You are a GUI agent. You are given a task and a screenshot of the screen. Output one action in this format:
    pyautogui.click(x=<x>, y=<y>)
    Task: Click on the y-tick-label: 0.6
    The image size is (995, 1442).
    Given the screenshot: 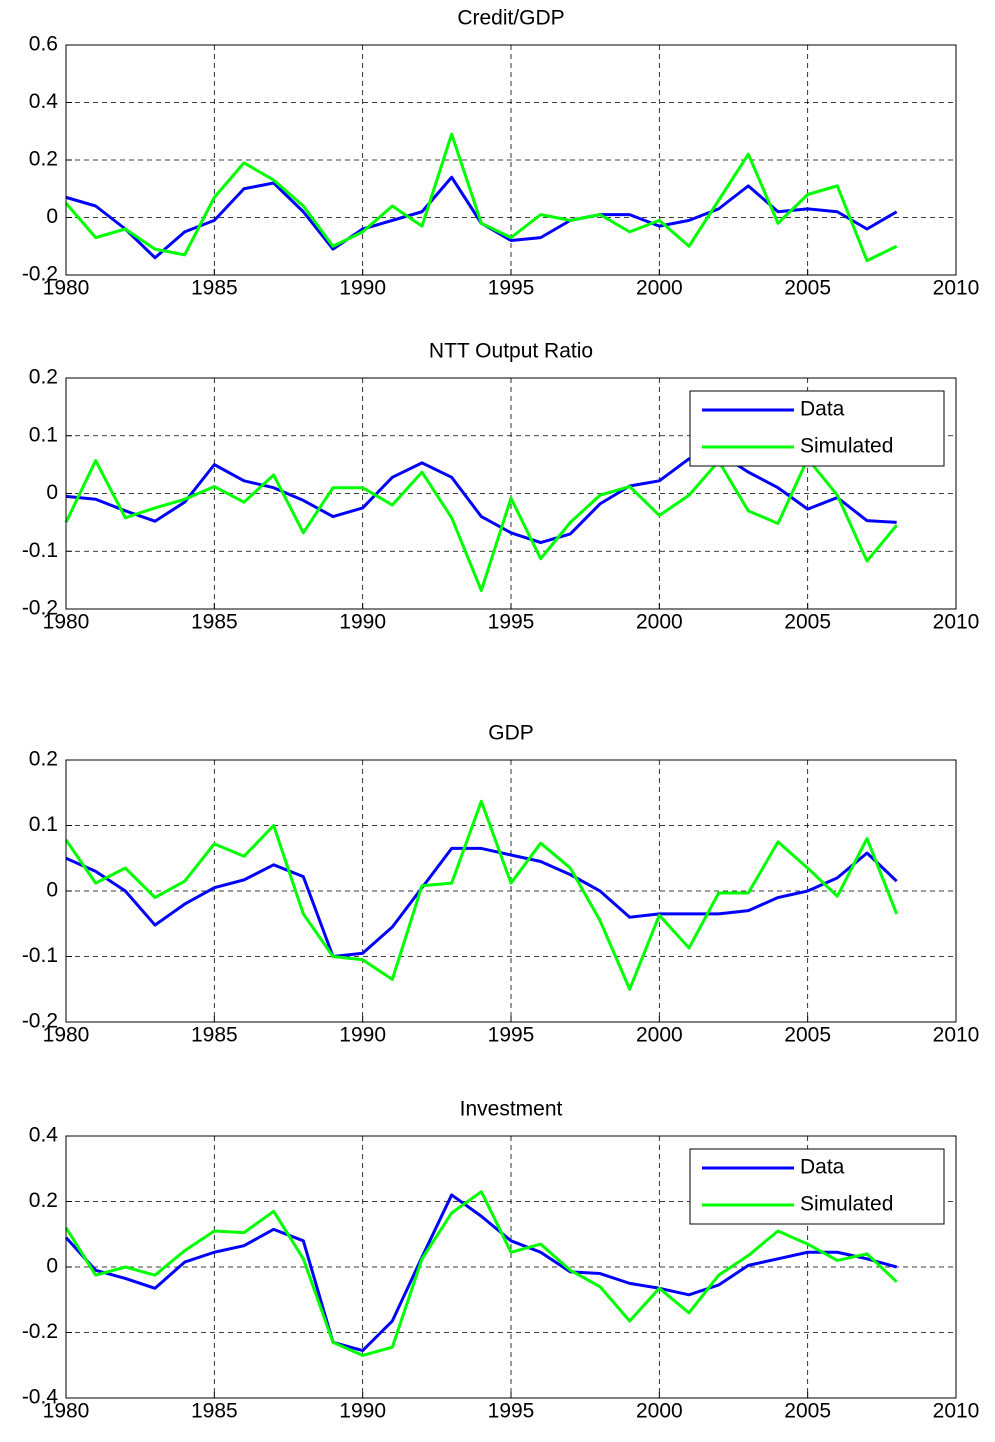 What is the action you would take?
    pyautogui.click(x=43, y=44)
    